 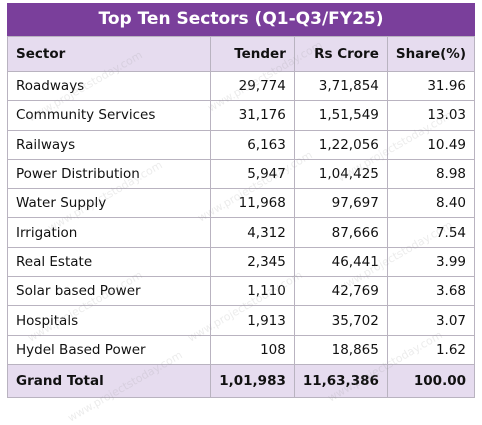 I want to click on value-cell: 29,774, so click(x=252, y=86).